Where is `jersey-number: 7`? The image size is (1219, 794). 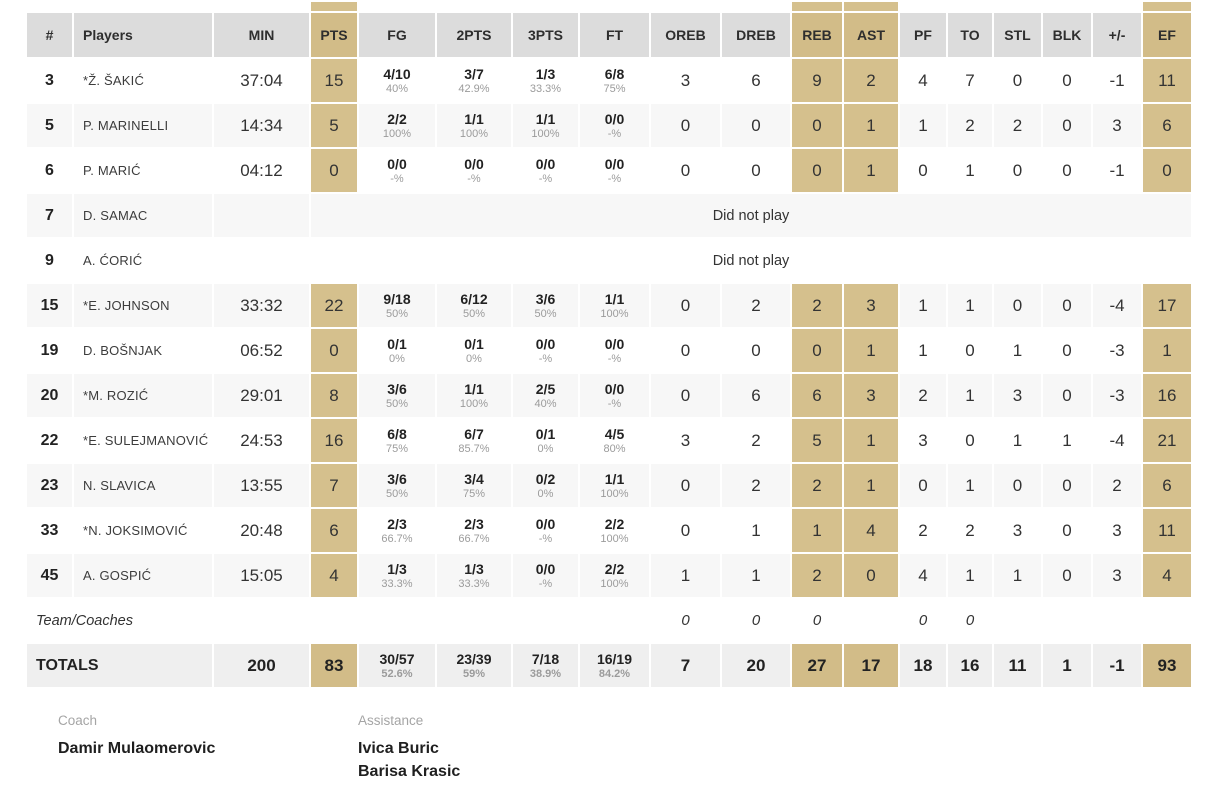
jersey-number: 7 is located at coordinates (49, 215).